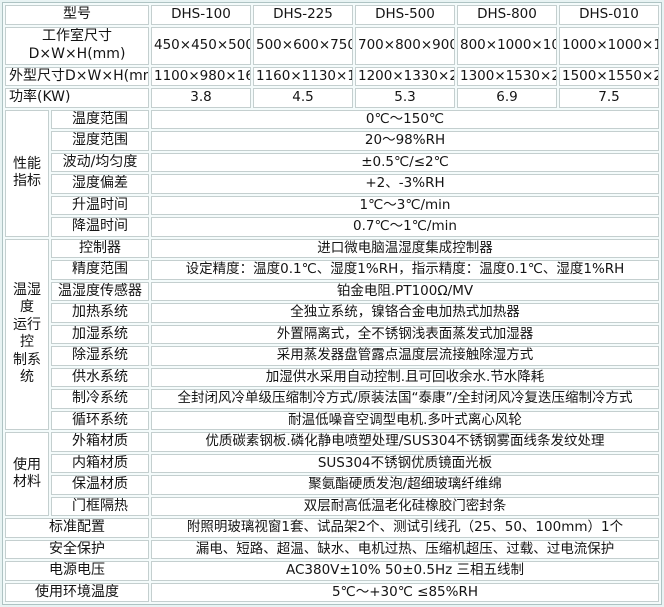 The width and height of the screenshot is (664, 607). I want to click on row-label: 供水系统, so click(100, 377).